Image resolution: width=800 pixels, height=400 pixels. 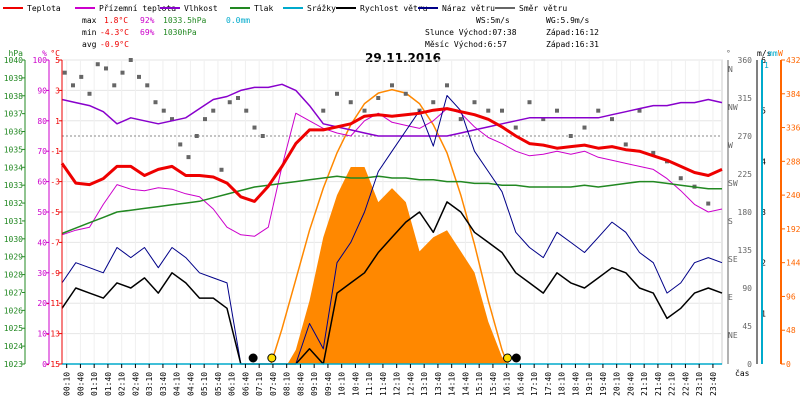 What do you see at coordinates (403, 58) in the screenshot?
I see `chart-title: 29.11.2016` at bounding box center [403, 58].